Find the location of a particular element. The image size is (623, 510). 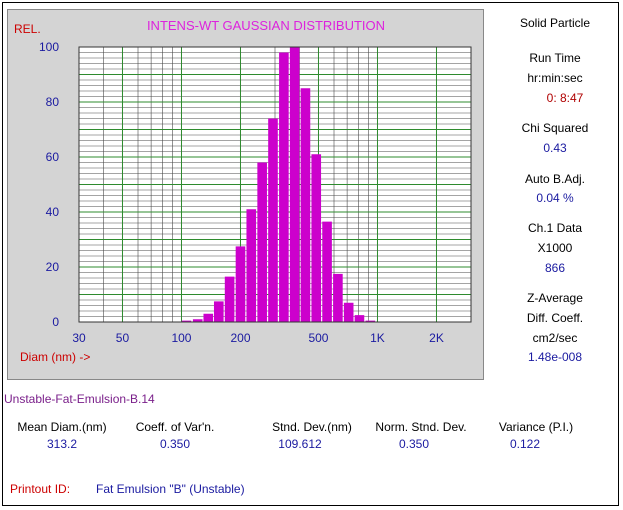

mean-diam-label: Mean Diam.(nm) is located at coordinates (62, 427).